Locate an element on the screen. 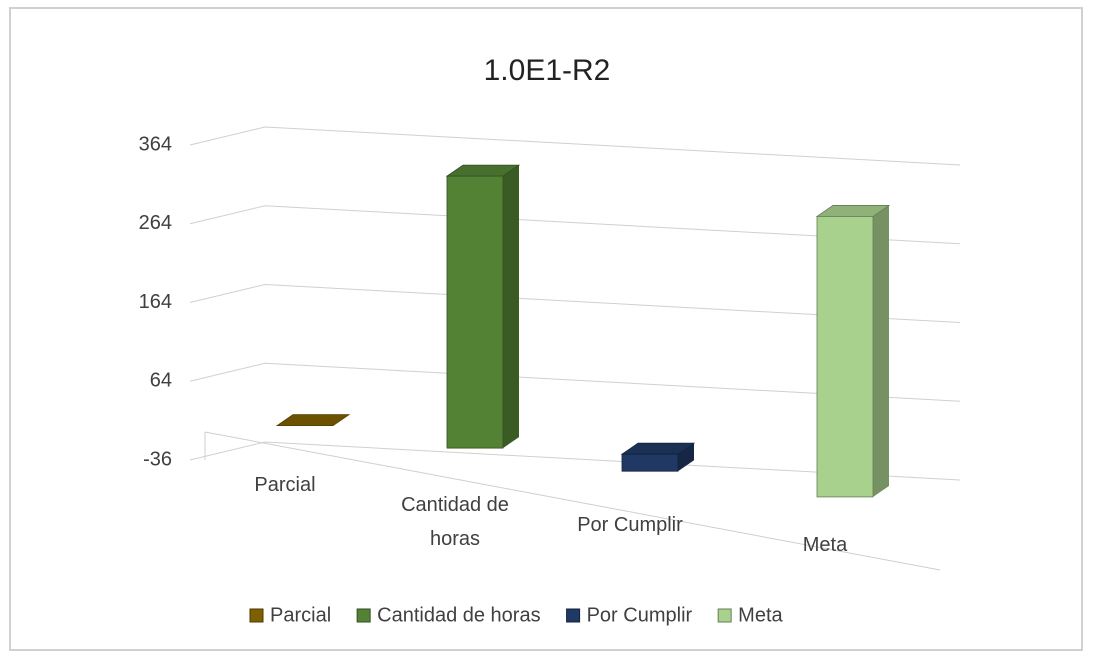 The height and width of the screenshot is (656, 1094). x-tick-label: Parcial is located at coordinates (285, 485).